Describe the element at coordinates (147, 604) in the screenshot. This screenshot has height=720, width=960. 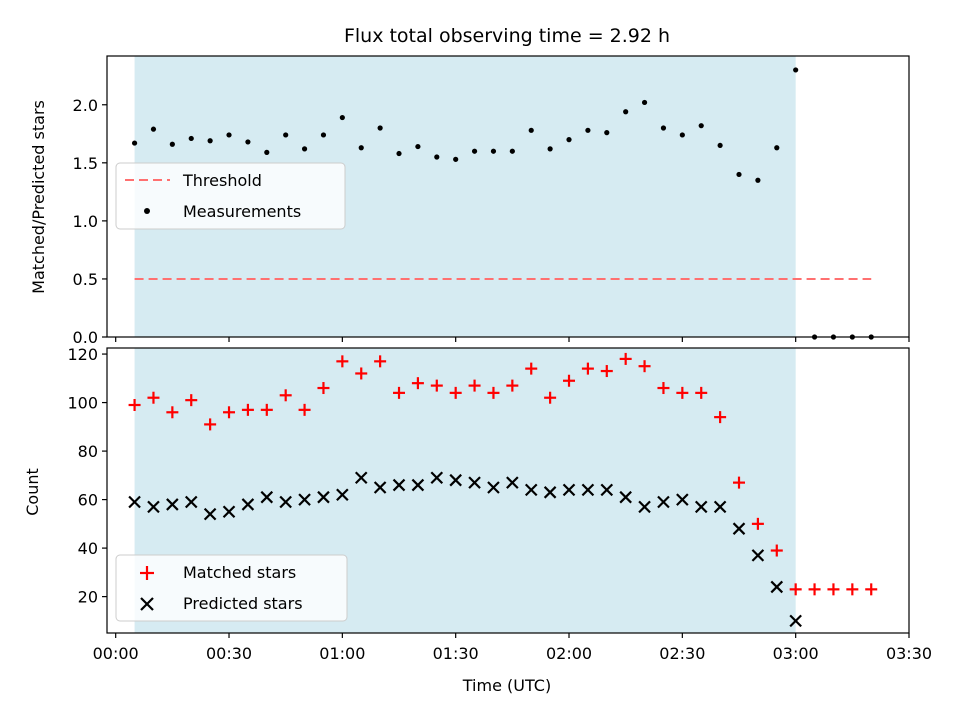
I see `legend-predicted-swatch` at that location.